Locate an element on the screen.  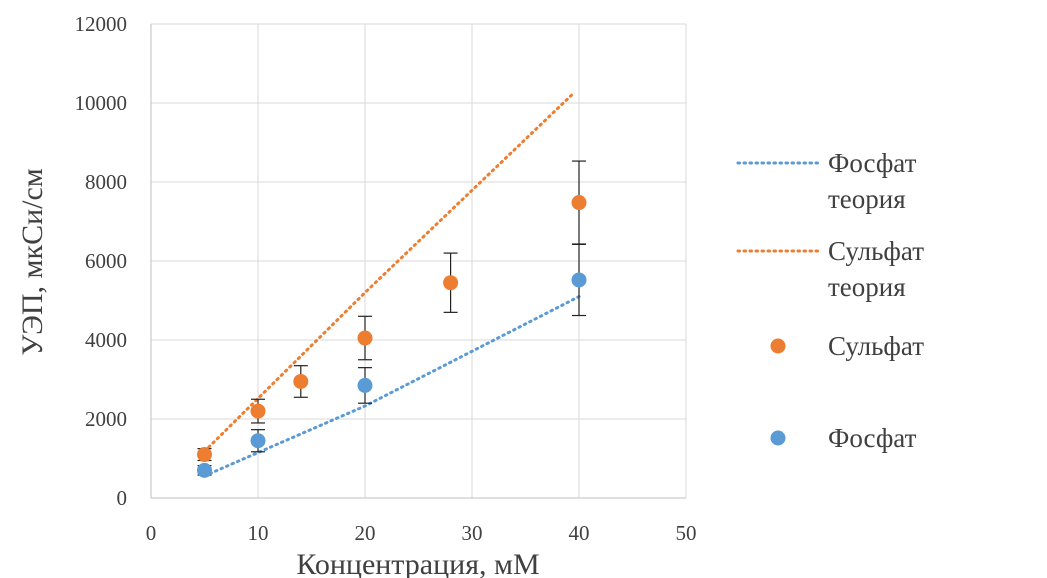
y-axis-title: УЭП, мкСи/см is located at coordinates (32, 262).